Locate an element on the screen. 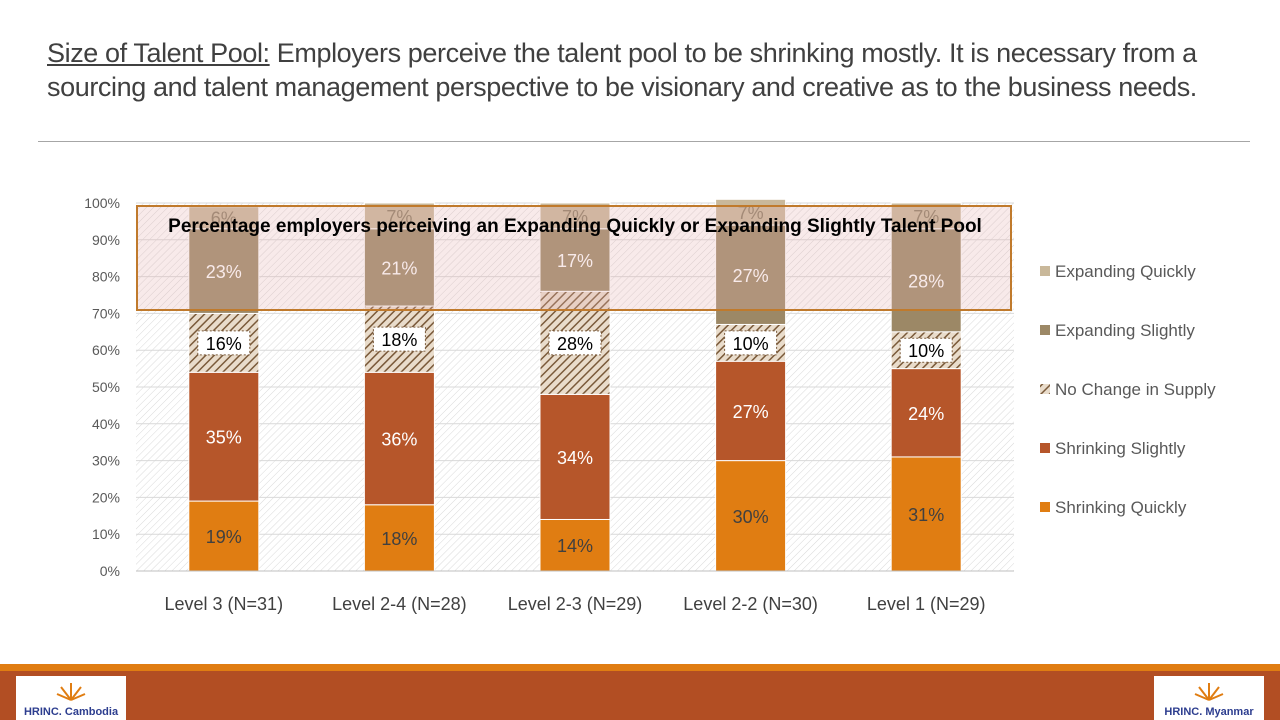  title-divider is located at coordinates (644, 141).